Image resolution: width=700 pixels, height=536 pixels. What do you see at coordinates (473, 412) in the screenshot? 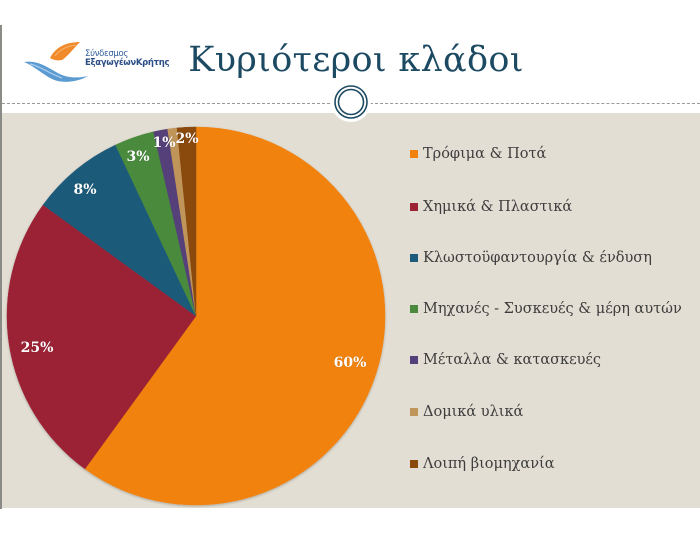
I see `legend-label: Δομικά υλικά` at bounding box center [473, 412].